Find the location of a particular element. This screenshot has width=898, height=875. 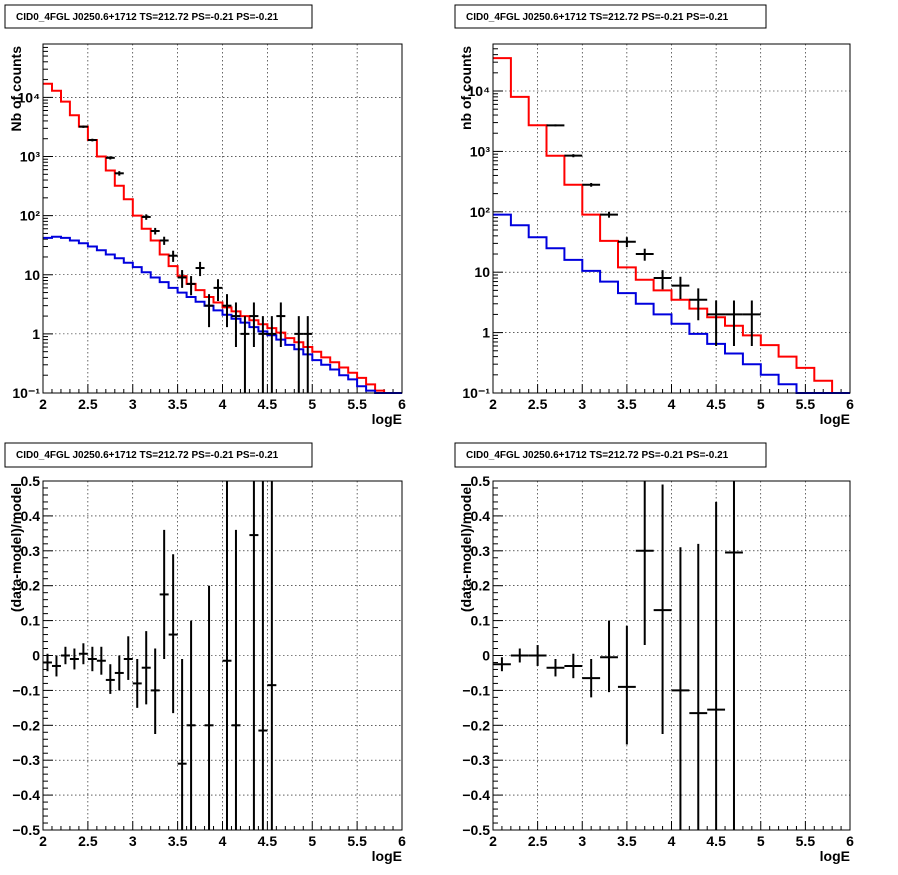

y-tick-label: 0.4 is located at coordinates (31, 516).